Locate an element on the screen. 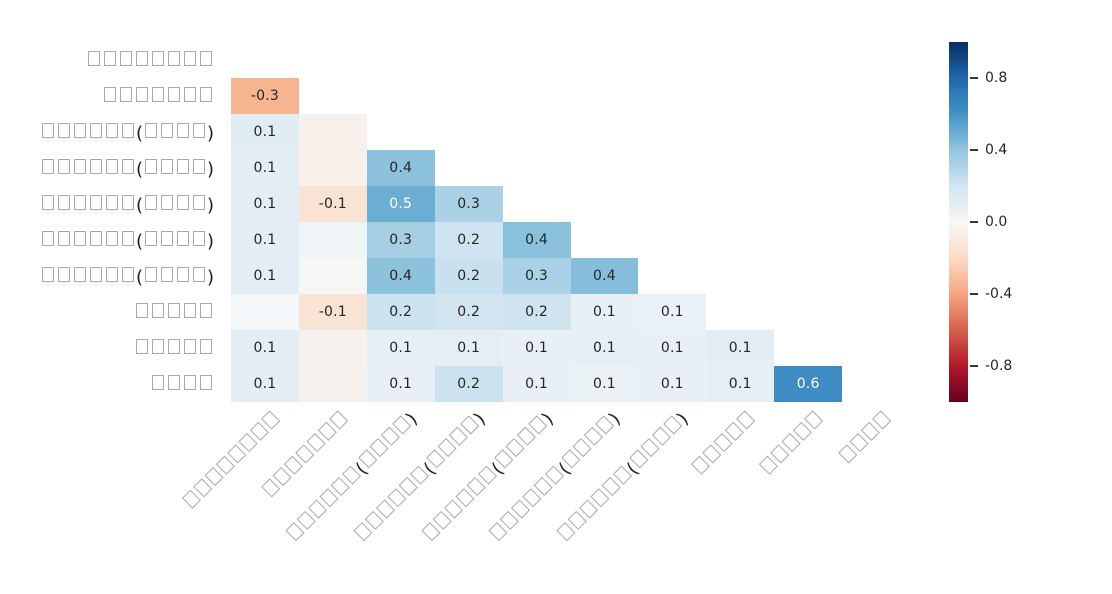 This screenshot has width=1112, height=594. y-tick-label: () is located at coordinates (127, 132).